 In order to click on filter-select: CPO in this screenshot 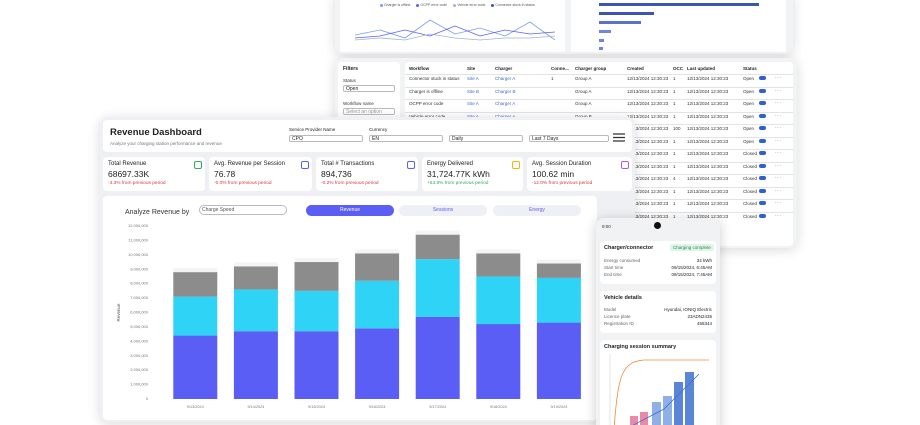, I will do `click(326, 138)`.